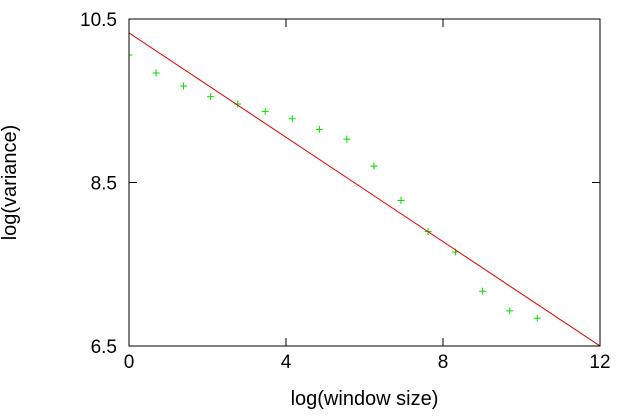 This screenshot has width=617, height=416. Describe the element at coordinates (98, 20) in the screenshot. I see `y-tick-label: 10.5` at that location.